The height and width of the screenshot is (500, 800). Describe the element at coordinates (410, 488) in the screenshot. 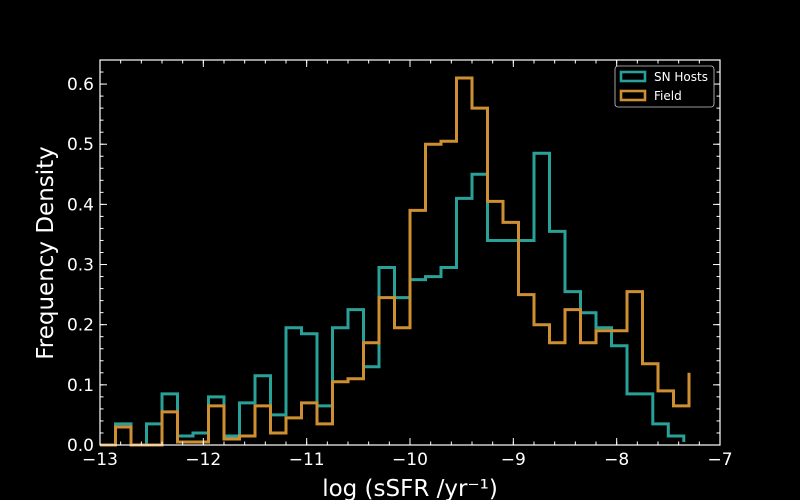

I see `x-axis-label: log (sSFR /yr⁻¹)` at that location.